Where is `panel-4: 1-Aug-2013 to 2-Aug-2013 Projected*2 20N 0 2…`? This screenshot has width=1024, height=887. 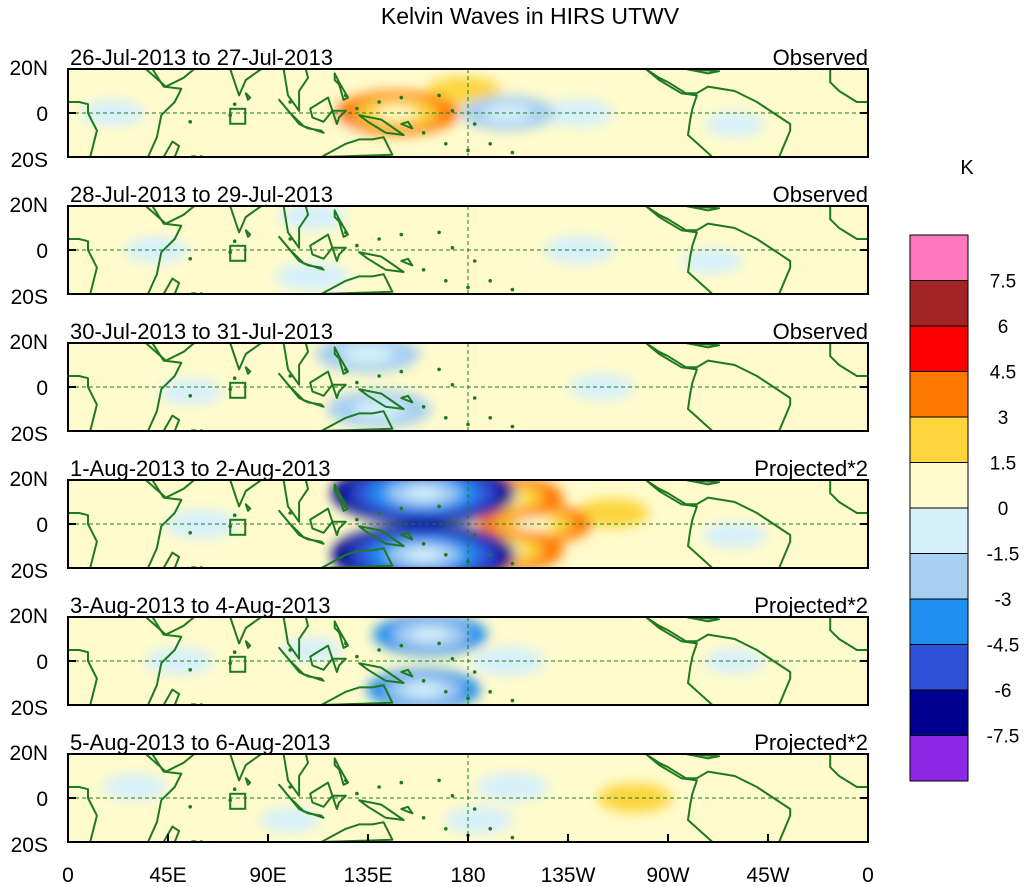
panel-4: 1-Aug-2013 to 2-Aug-2013 Projected*2 20N 0 2… is located at coordinates (439, 519).